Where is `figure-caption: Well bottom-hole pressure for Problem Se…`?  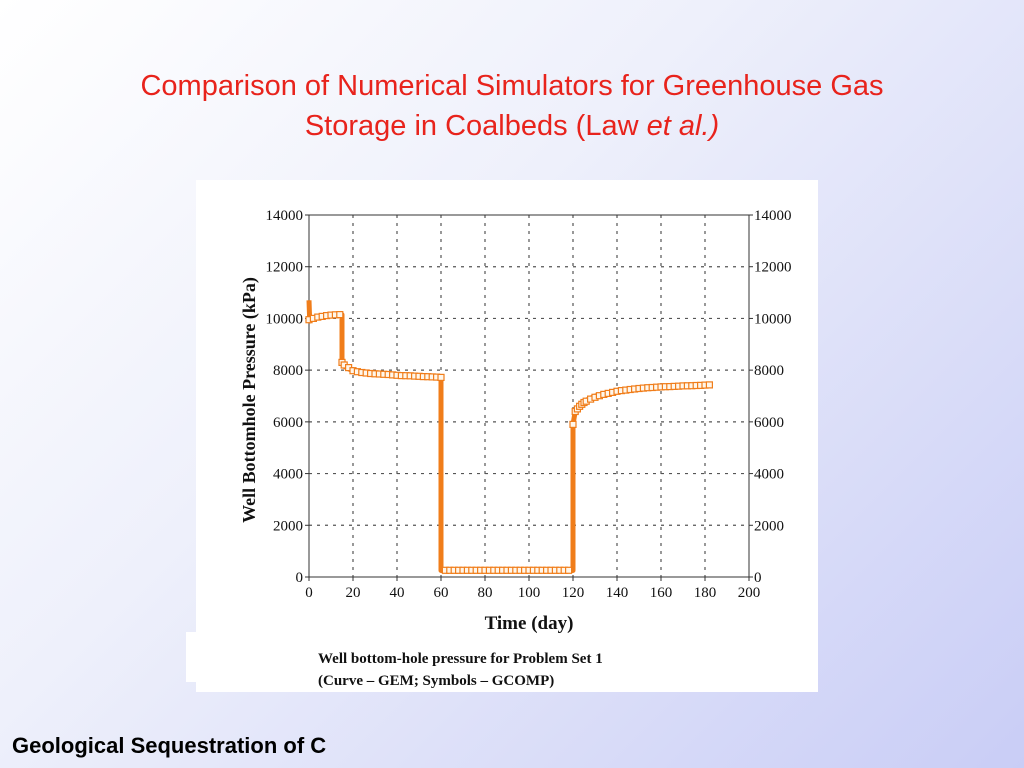
figure-caption: Well bottom-hole pressure for Problem Se… is located at coordinates (460, 670).